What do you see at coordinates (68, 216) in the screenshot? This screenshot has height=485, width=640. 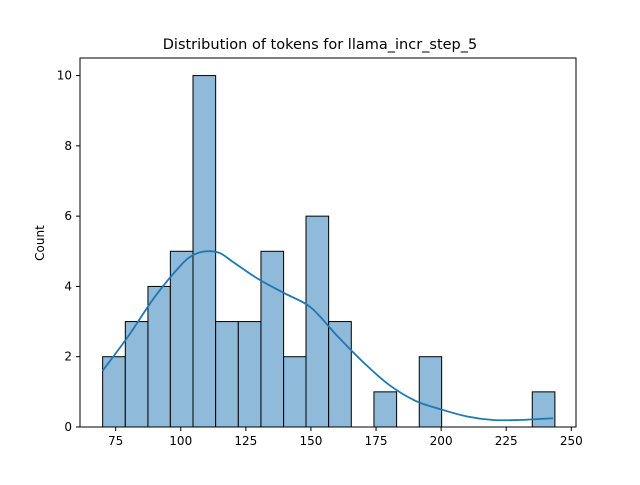 I see `y-tick-label: 6` at bounding box center [68, 216].